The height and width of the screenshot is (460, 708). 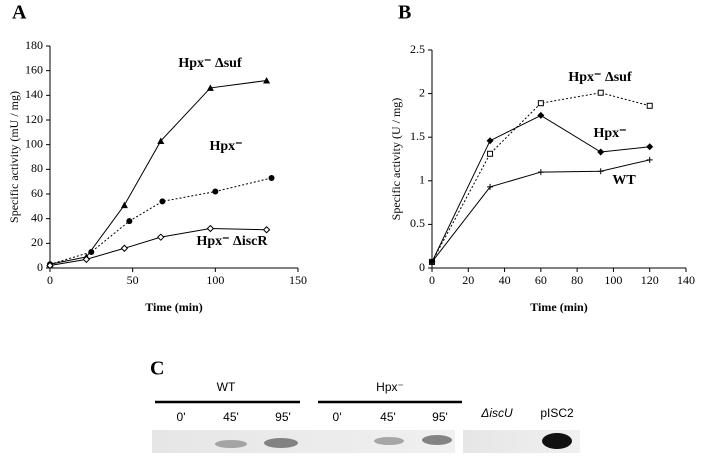 I want to click on gel-strip, so click(x=303, y=441).